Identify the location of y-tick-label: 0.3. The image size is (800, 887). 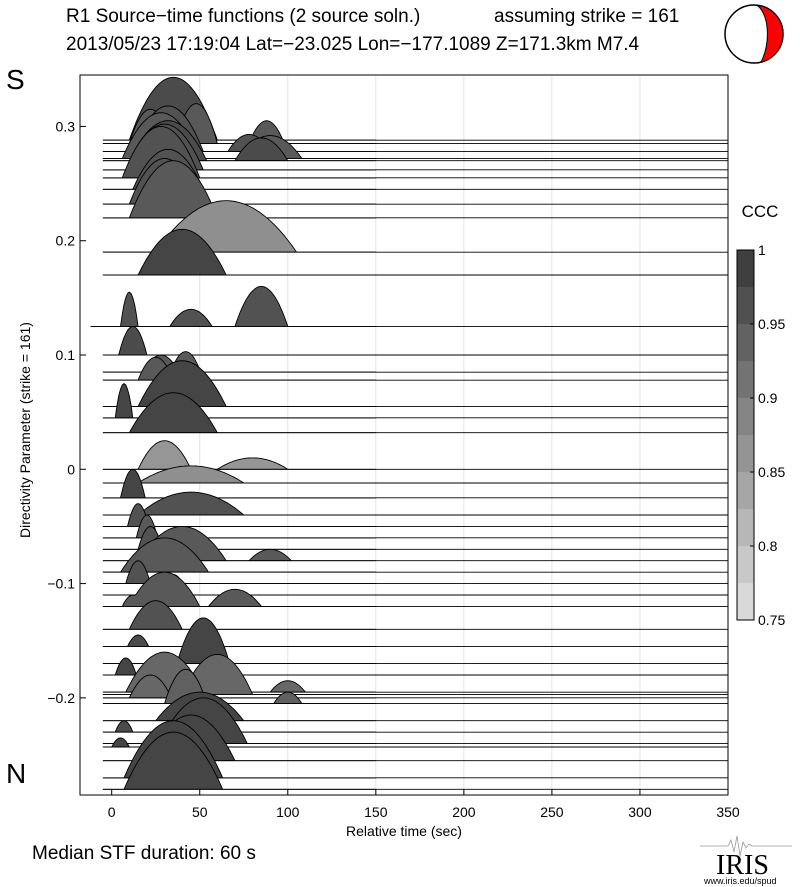
(66, 126).